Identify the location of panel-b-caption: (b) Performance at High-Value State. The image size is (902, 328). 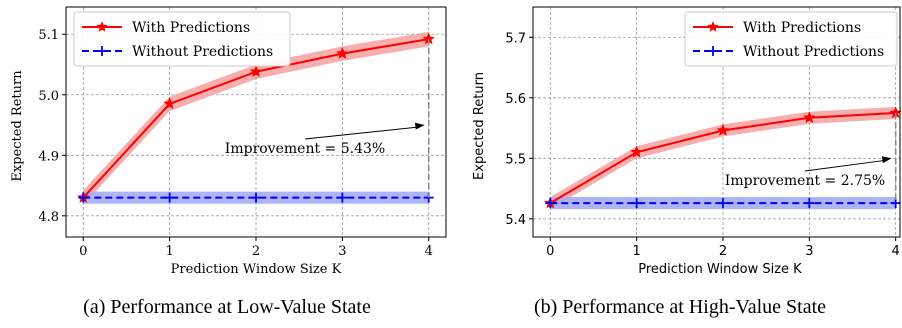
(680, 307).